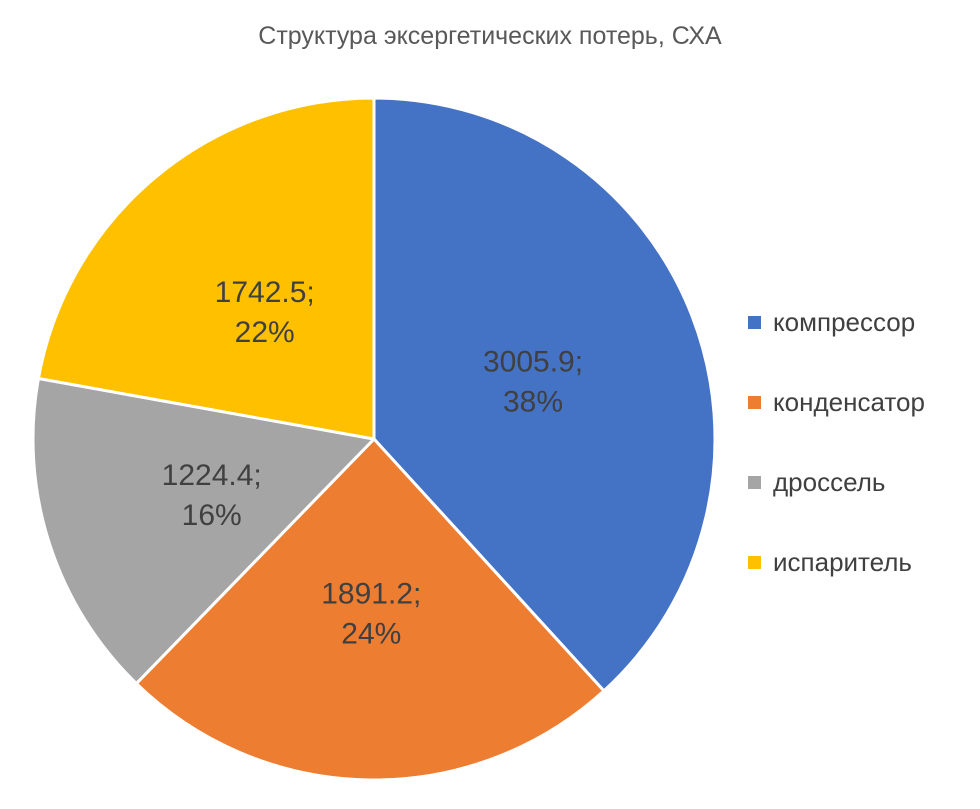 The width and height of the screenshot is (980, 809). I want to click on legend-item-kondensator: конденсатор, so click(836, 402).